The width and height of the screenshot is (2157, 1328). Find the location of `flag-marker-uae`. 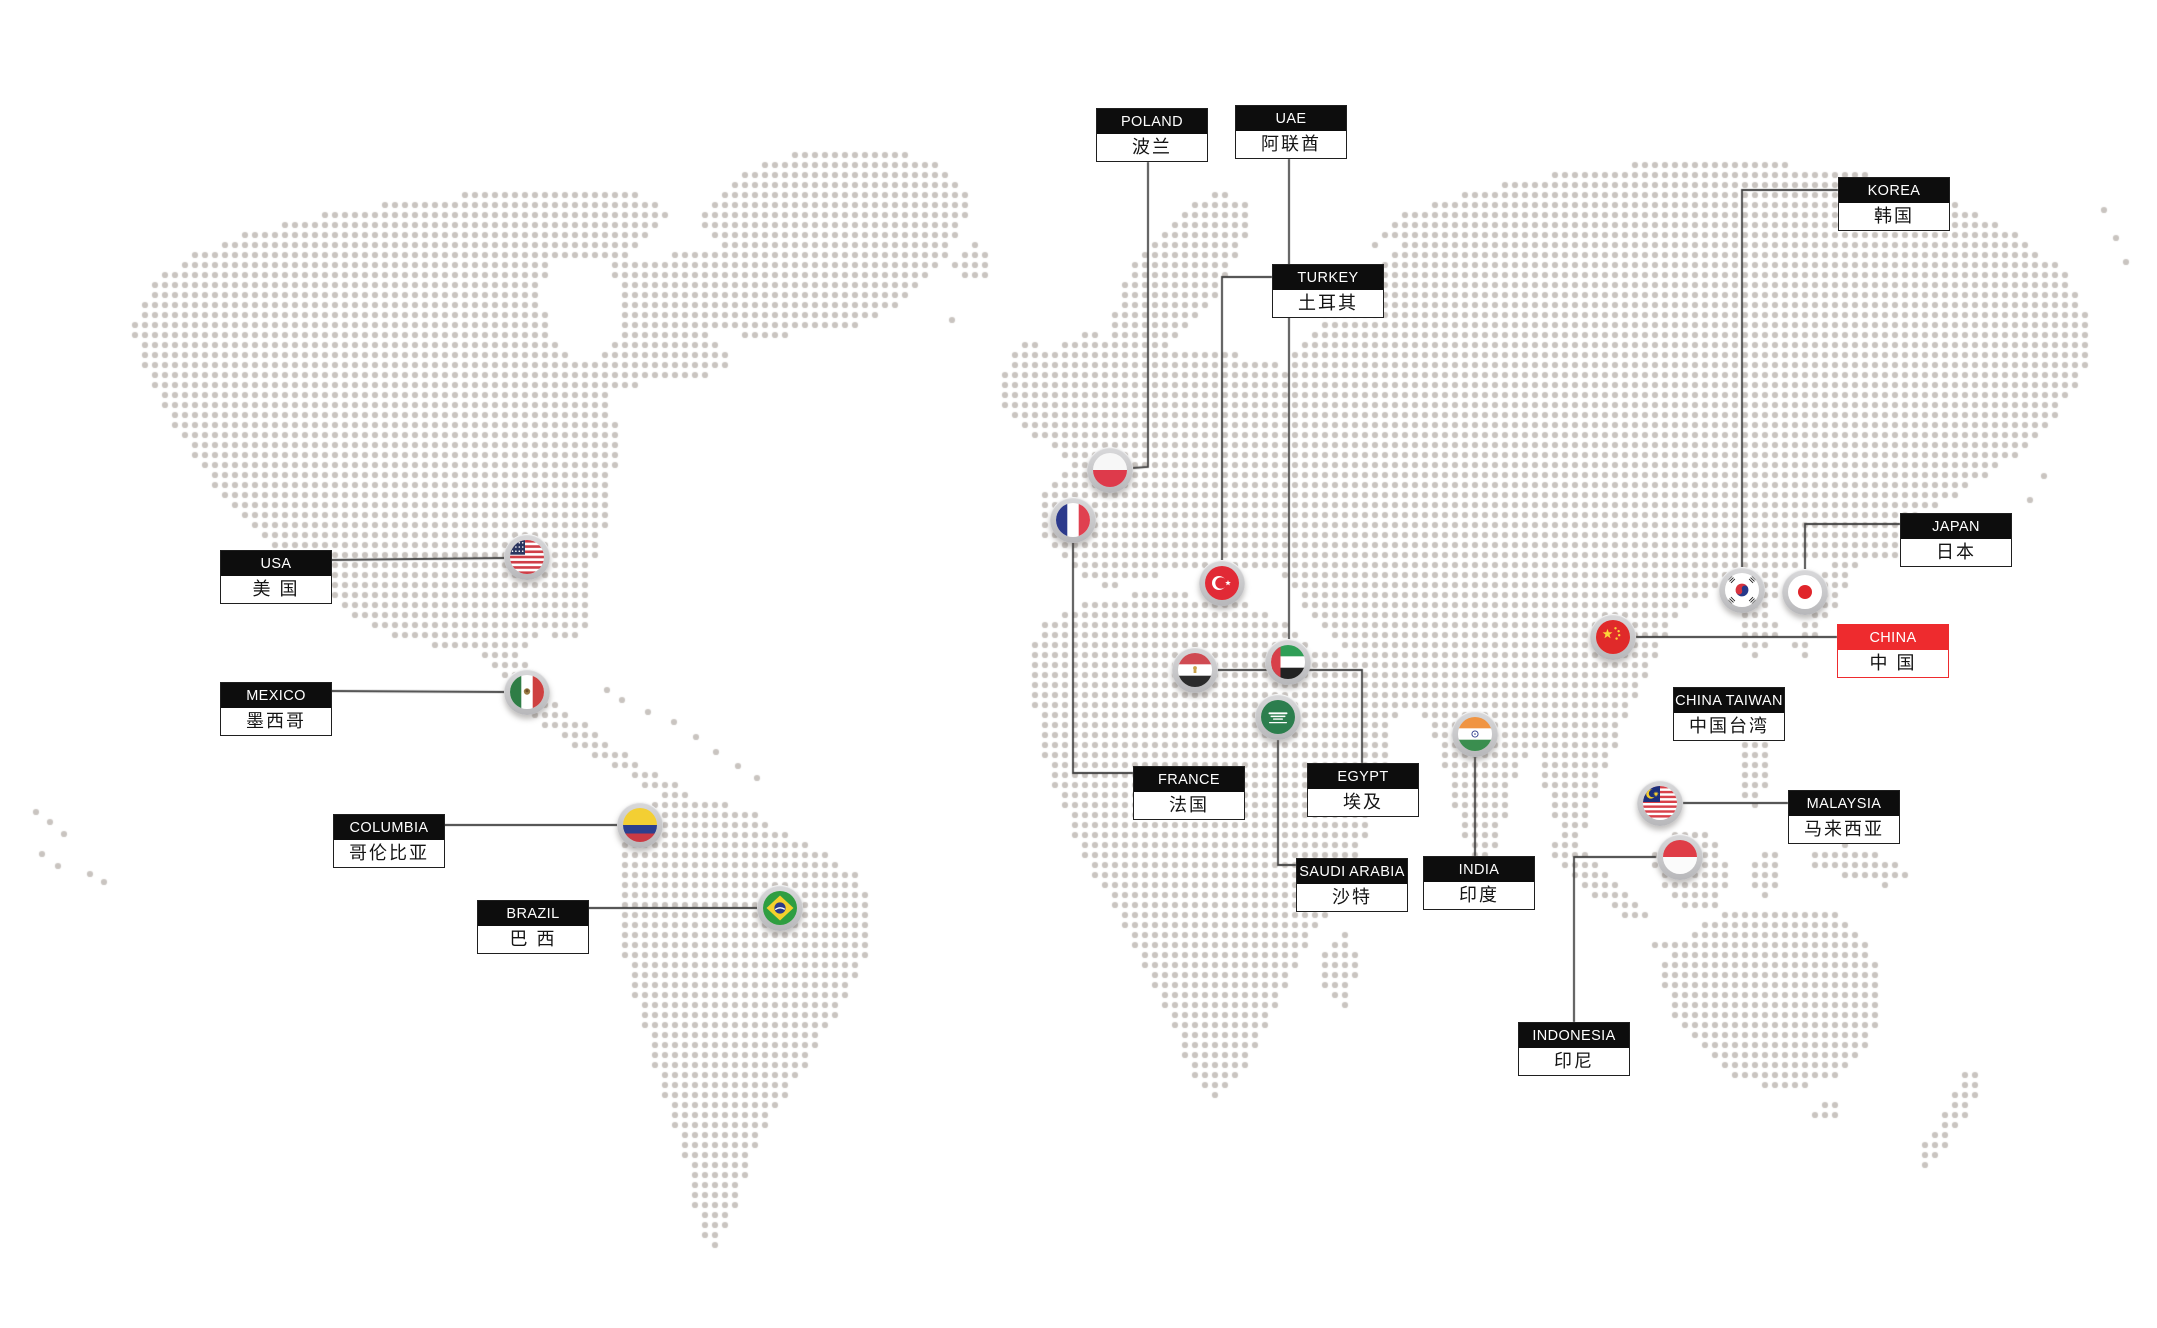

flag-marker-uae is located at coordinates (1288, 662).